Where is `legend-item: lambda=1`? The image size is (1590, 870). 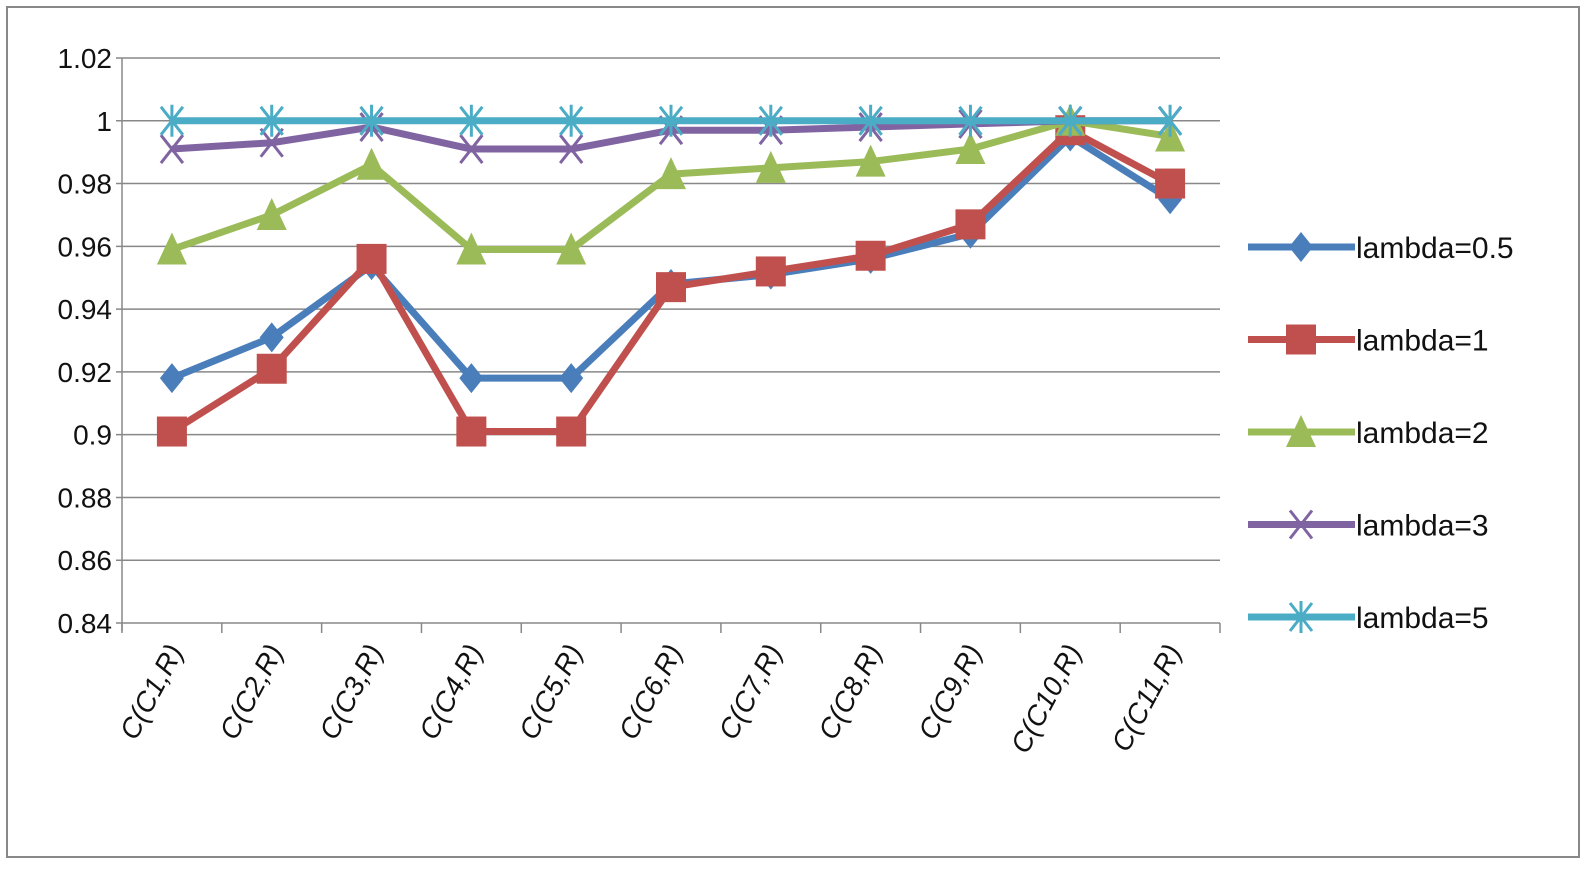
legend-item: lambda=1 is located at coordinates (1368, 341).